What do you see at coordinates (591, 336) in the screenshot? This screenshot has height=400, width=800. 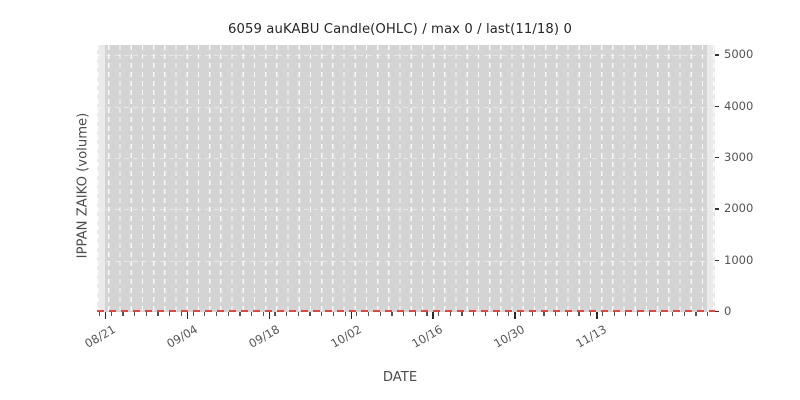 I see `x-tick-label: 11/13` at bounding box center [591, 336].